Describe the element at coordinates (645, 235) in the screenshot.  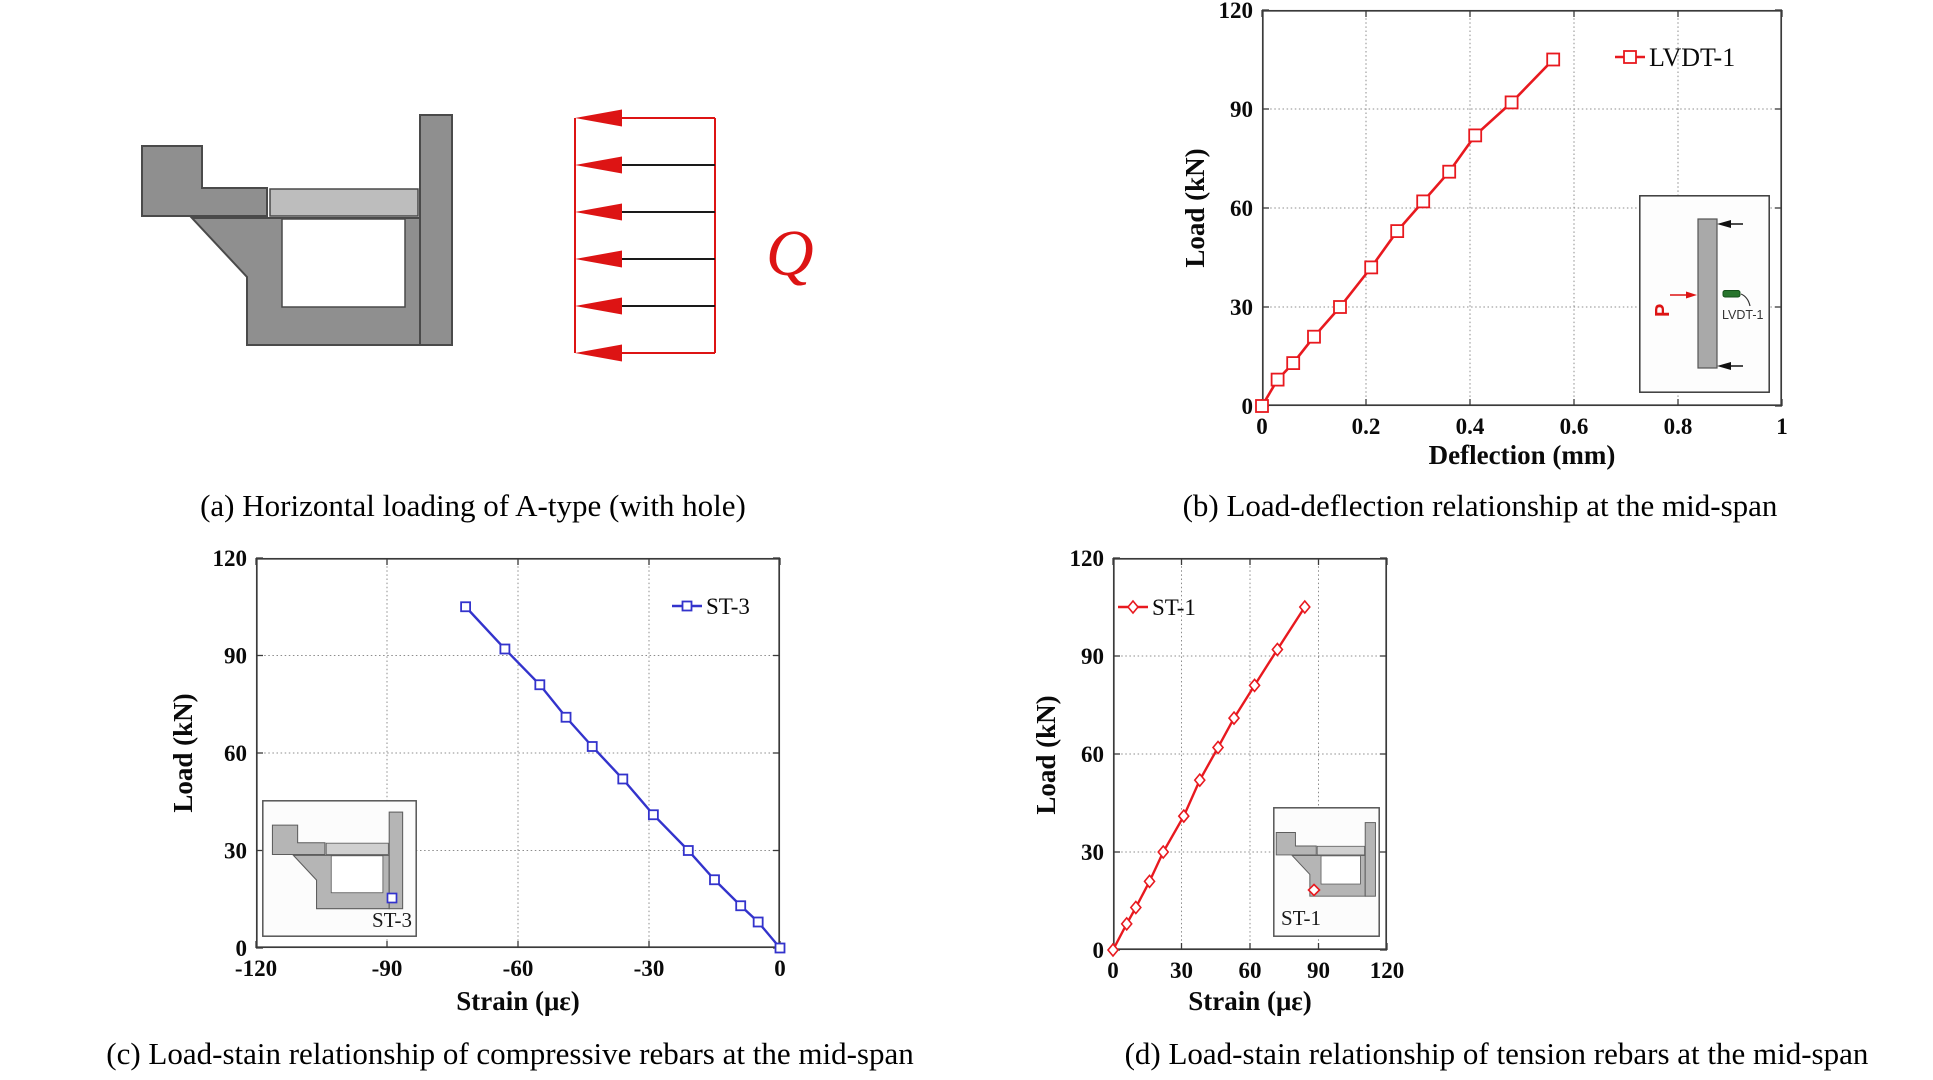
I see `distributed-load-arrows` at that location.